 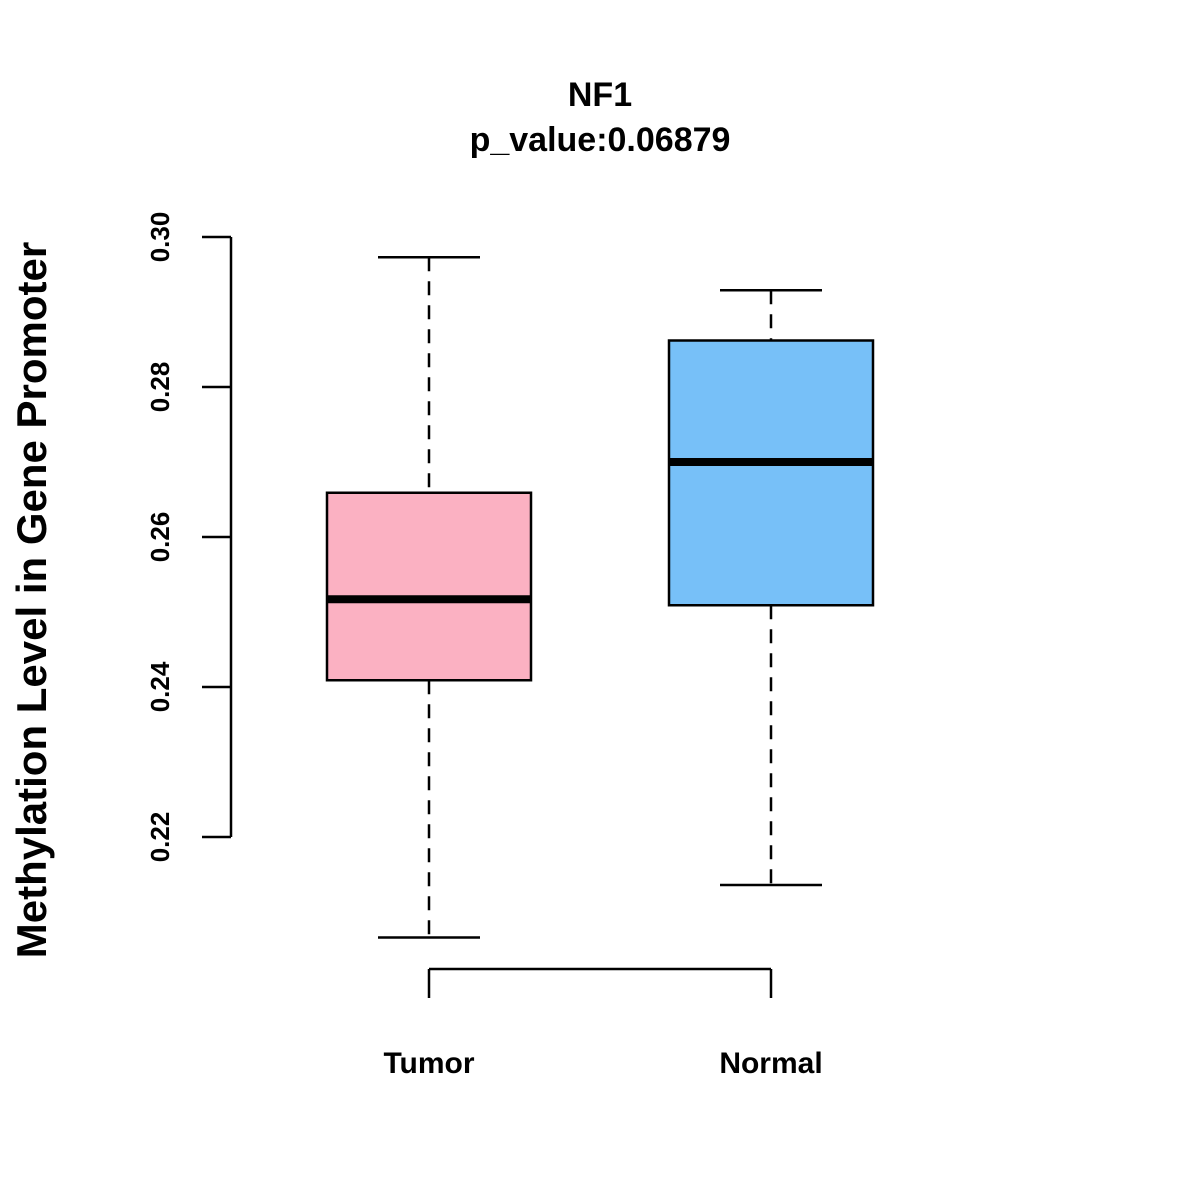 What do you see at coordinates (160, 537) in the screenshot?
I see `y-tick-label: 0.26` at bounding box center [160, 537].